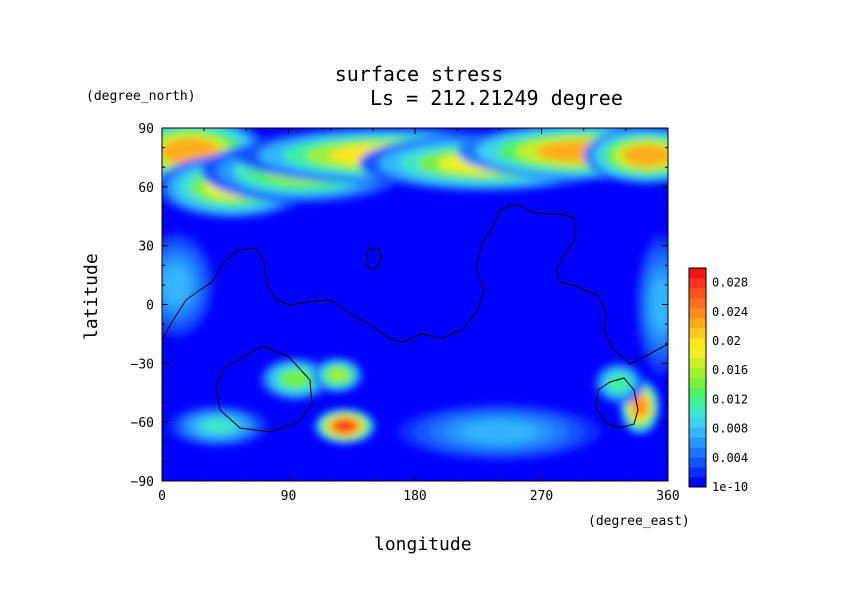 This screenshot has width=842, height=595. Describe the element at coordinates (730, 458) in the screenshot. I see `colorbar-tick-label: 0.004` at that location.